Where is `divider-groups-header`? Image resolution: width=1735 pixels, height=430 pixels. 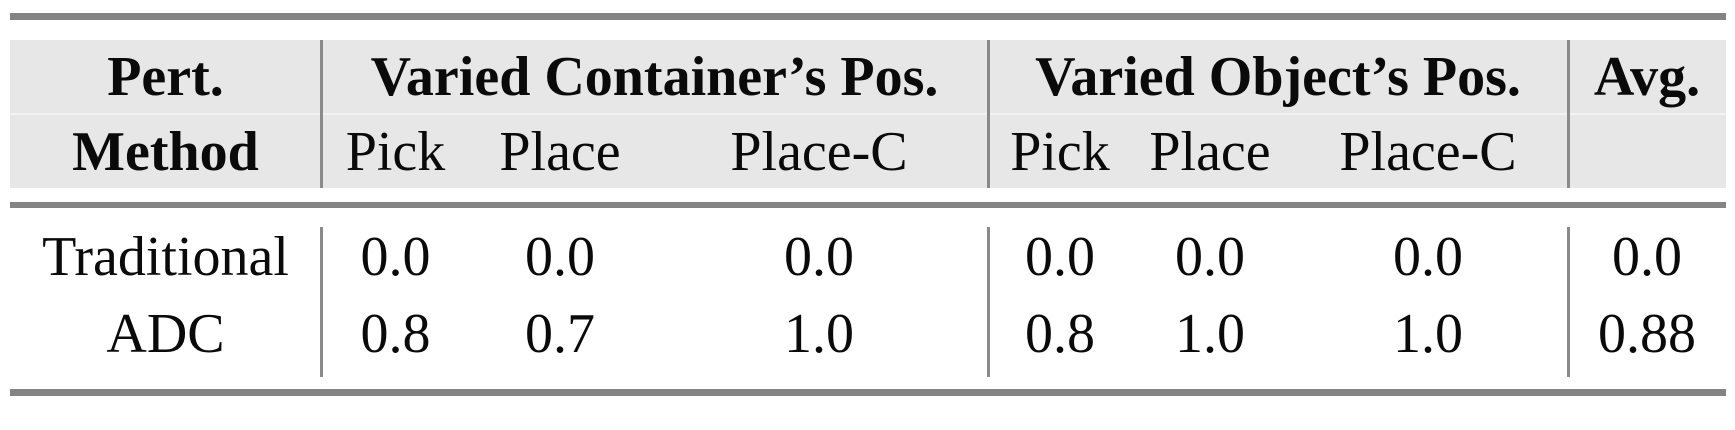 divider-groups-header is located at coordinates (988, 114).